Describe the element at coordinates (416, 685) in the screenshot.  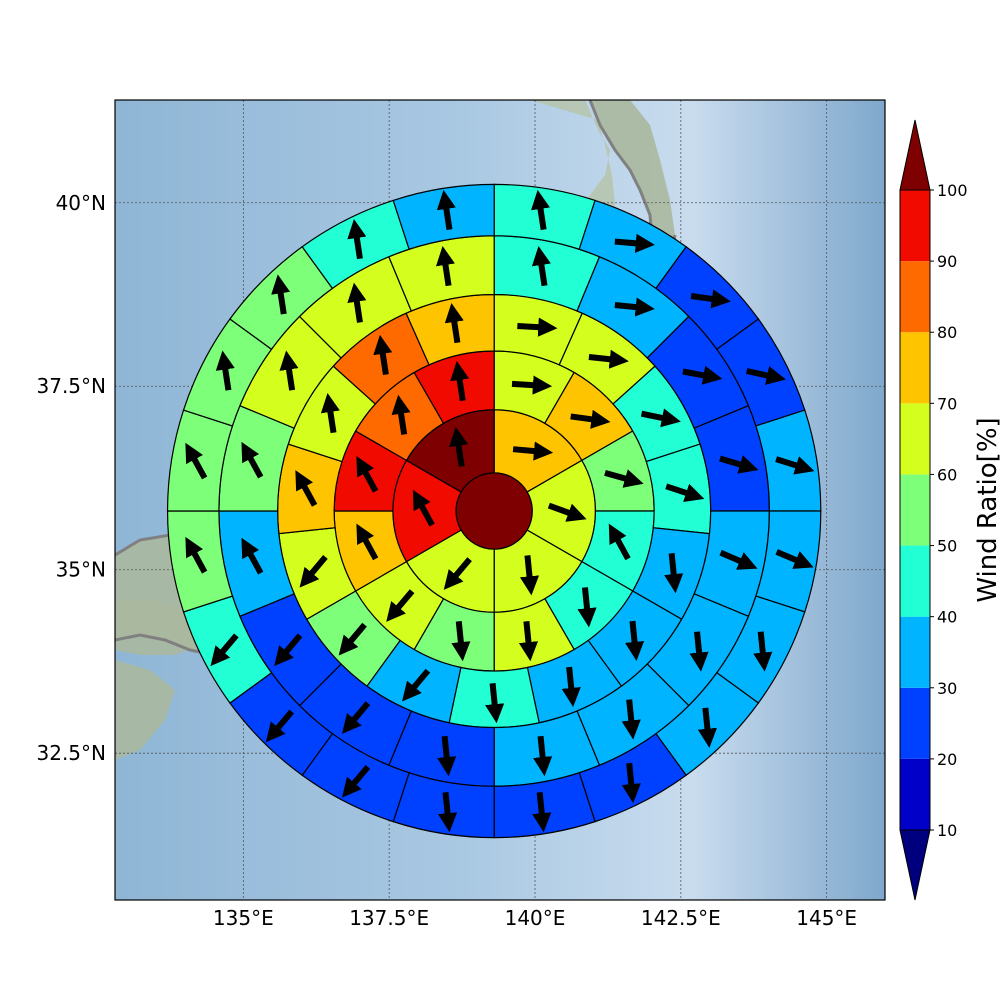
I see `wind-arrow-r3-s8` at that location.